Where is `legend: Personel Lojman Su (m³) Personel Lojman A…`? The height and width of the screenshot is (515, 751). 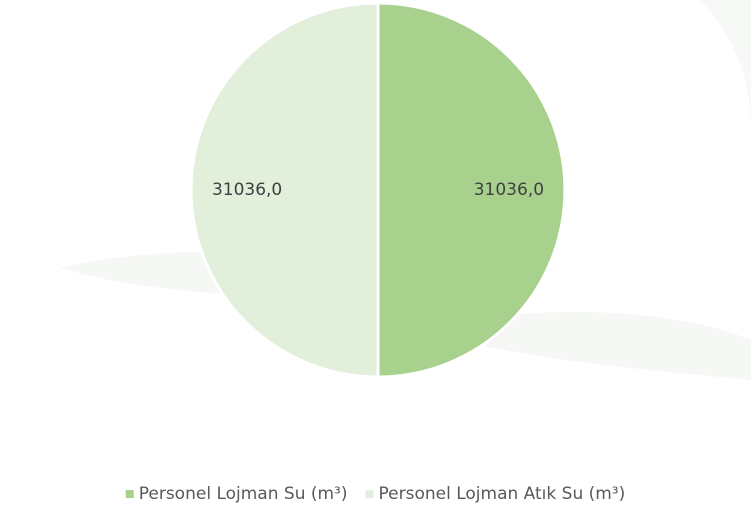 legend: Personel Lojman Su (m³) Personel Lojman A… is located at coordinates (375, 494).